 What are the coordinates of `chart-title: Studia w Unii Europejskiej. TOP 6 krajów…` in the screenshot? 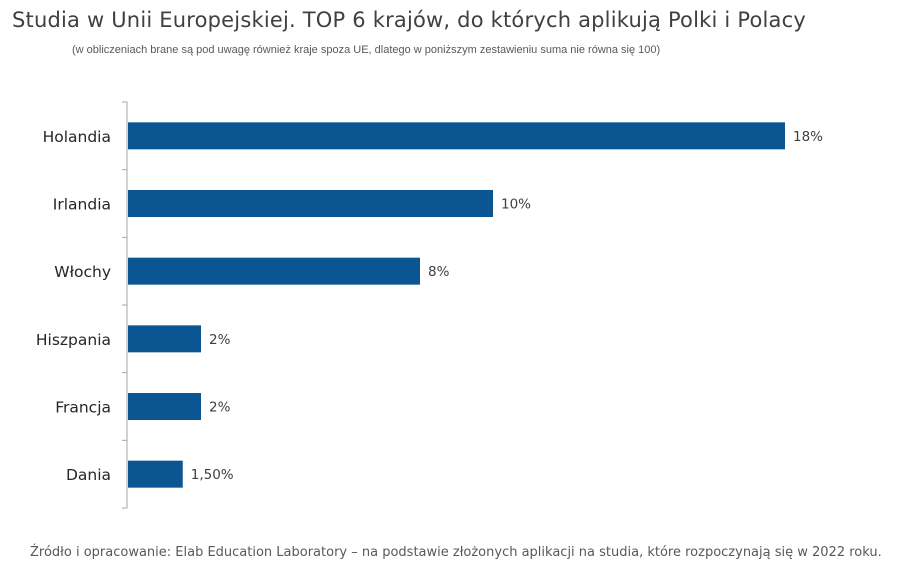 It's located at (409, 20).